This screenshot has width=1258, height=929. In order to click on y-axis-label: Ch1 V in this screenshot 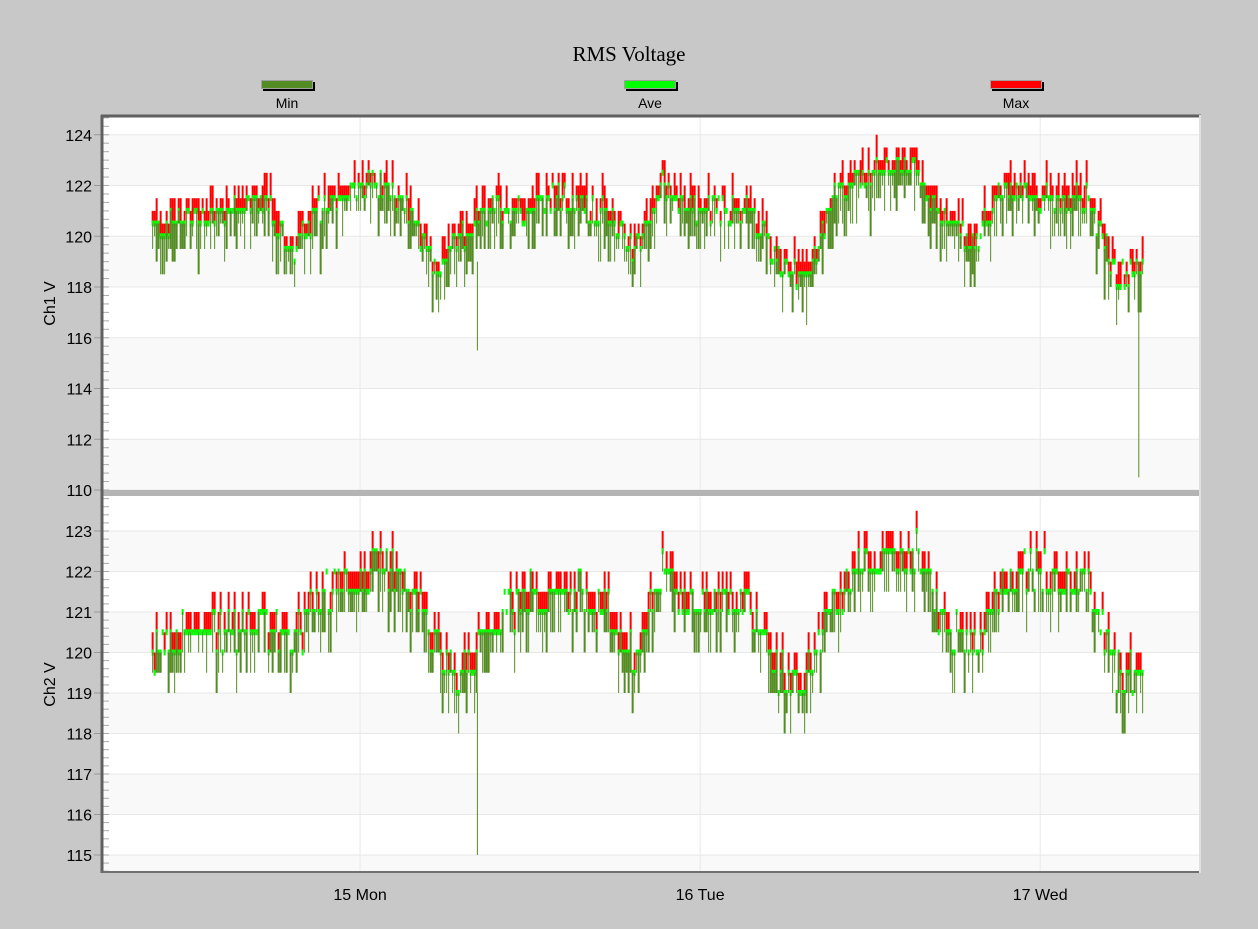, I will do `click(50, 303)`.